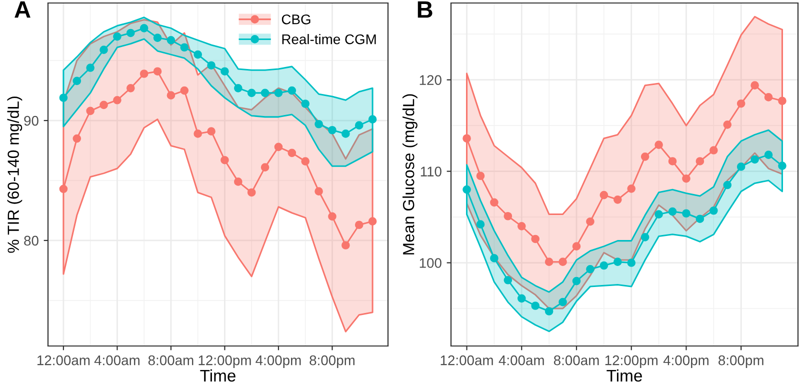 The image size is (800, 383). I want to click on legend-label: Real-time CGM, so click(329, 39).